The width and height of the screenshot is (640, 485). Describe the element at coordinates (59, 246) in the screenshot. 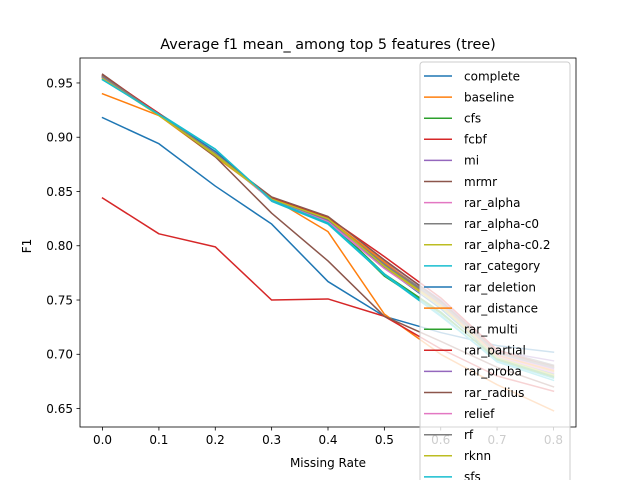

I see `y-tick-label: 0.80` at that location.